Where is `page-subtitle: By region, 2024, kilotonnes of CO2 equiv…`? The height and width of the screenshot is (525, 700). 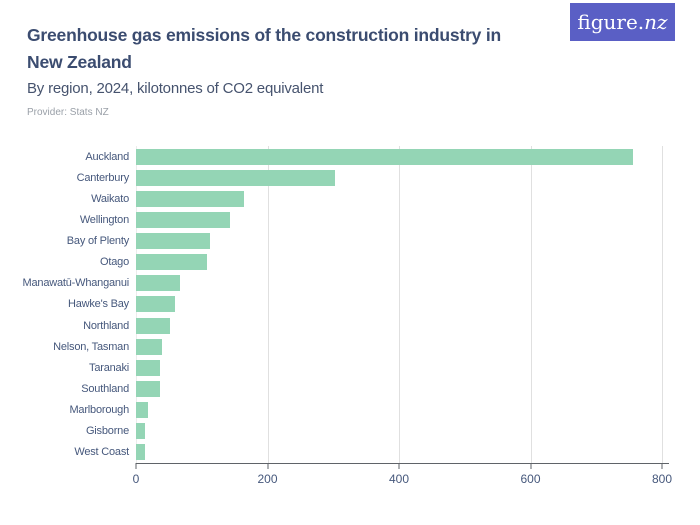
page-subtitle: By region, 2024, kilotonnes of CO2 equiv… is located at coordinates (175, 88).